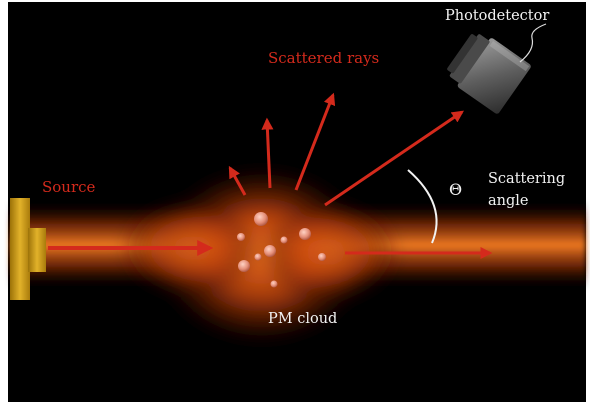 The height and width of the screenshot is (406, 590). What do you see at coordinates (302, 319) in the screenshot?
I see `pm-cloud-label: PM cloud` at bounding box center [302, 319].